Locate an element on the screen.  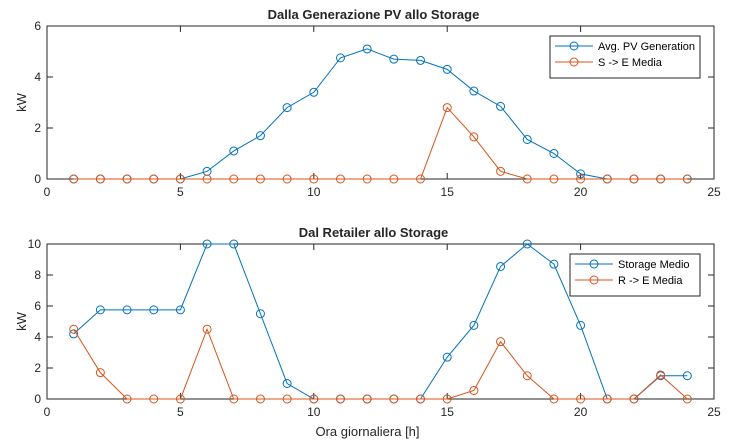
x-tick-label: 20 is located at coordinates (581, 192).